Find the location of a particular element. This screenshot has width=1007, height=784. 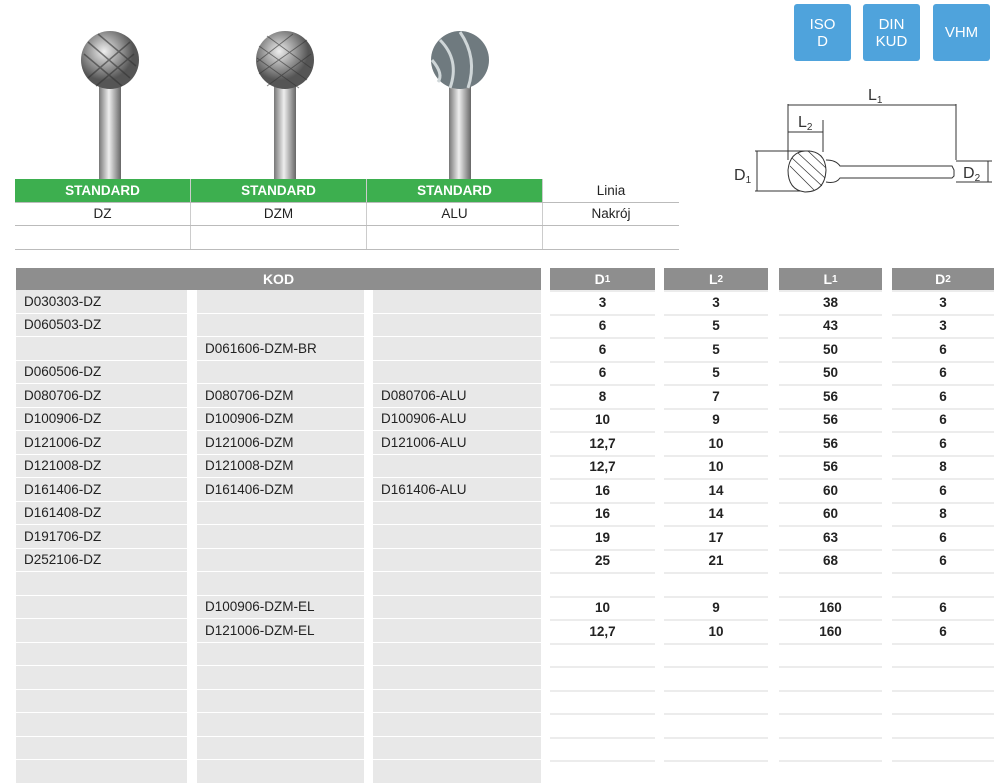

code-alu: D161406-ALU is located at coordinates (457, 489).